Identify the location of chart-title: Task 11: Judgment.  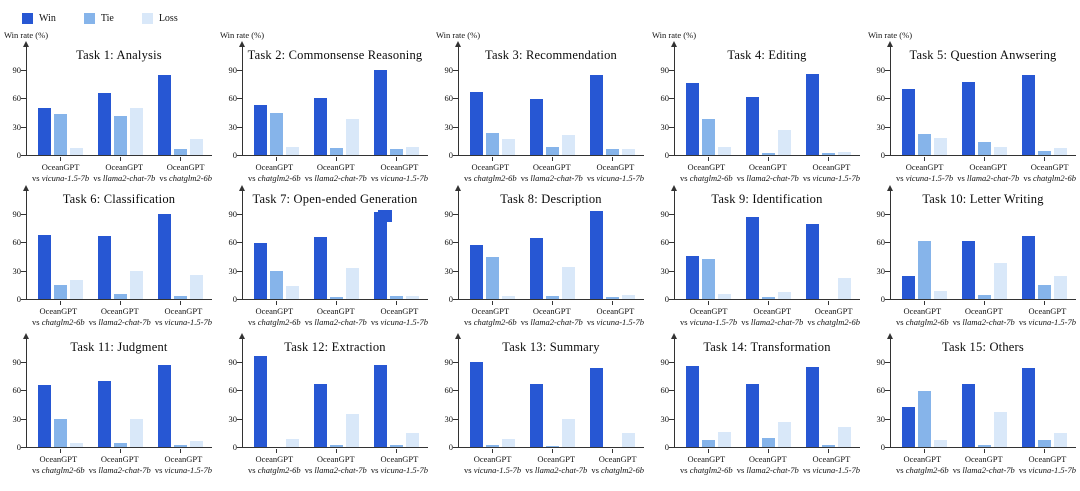
(119, 347).